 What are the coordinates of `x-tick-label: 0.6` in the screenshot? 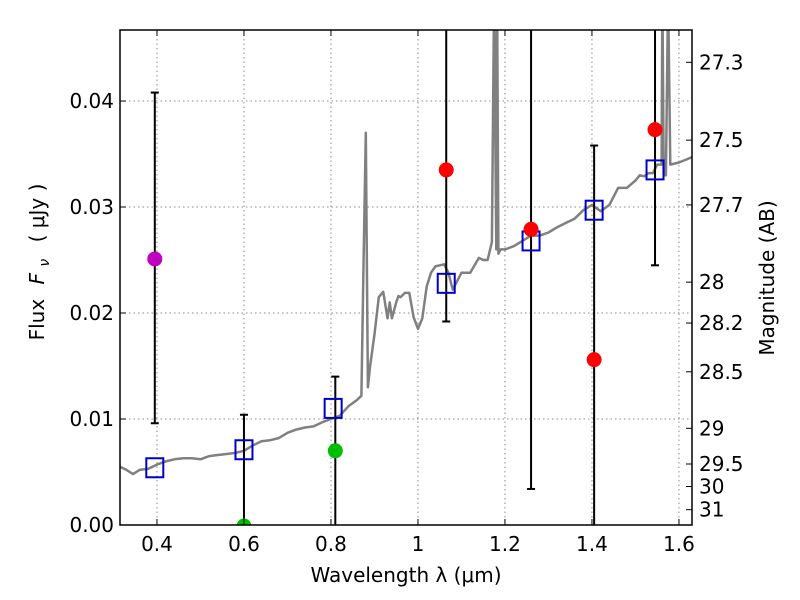 It's located at (244, 544).